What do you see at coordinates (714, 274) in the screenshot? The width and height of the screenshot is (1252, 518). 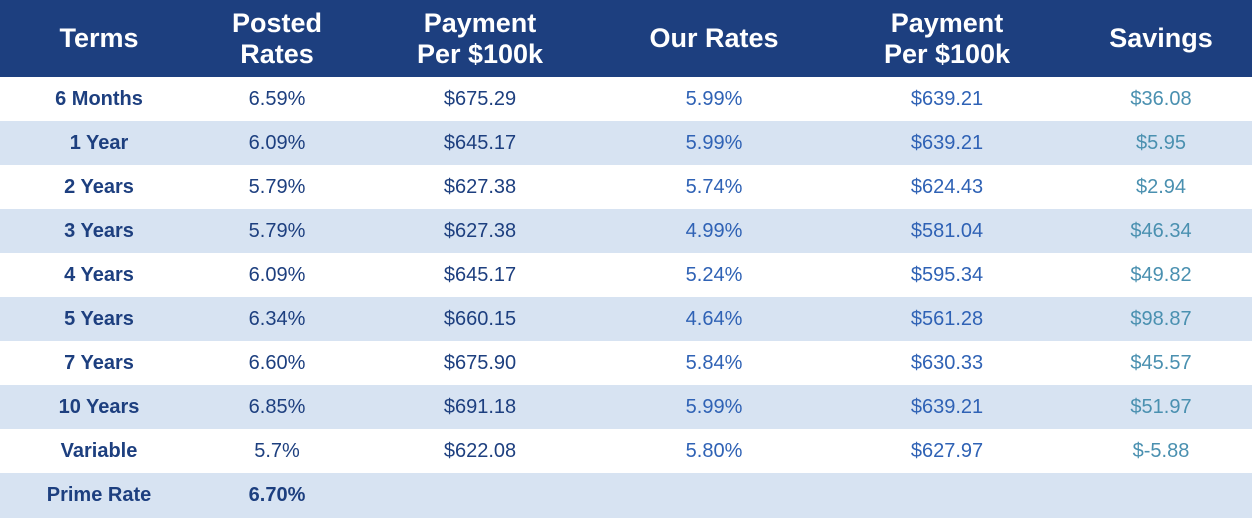 I see `our-rate-cell: 5.24%` at bounding box center [714, 274].